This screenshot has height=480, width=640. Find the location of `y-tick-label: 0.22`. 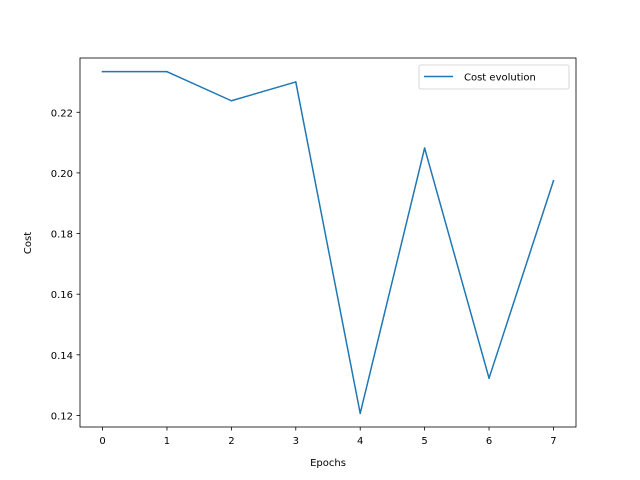

y-tick-label: 0.22 is located at coordinates (62, 113).